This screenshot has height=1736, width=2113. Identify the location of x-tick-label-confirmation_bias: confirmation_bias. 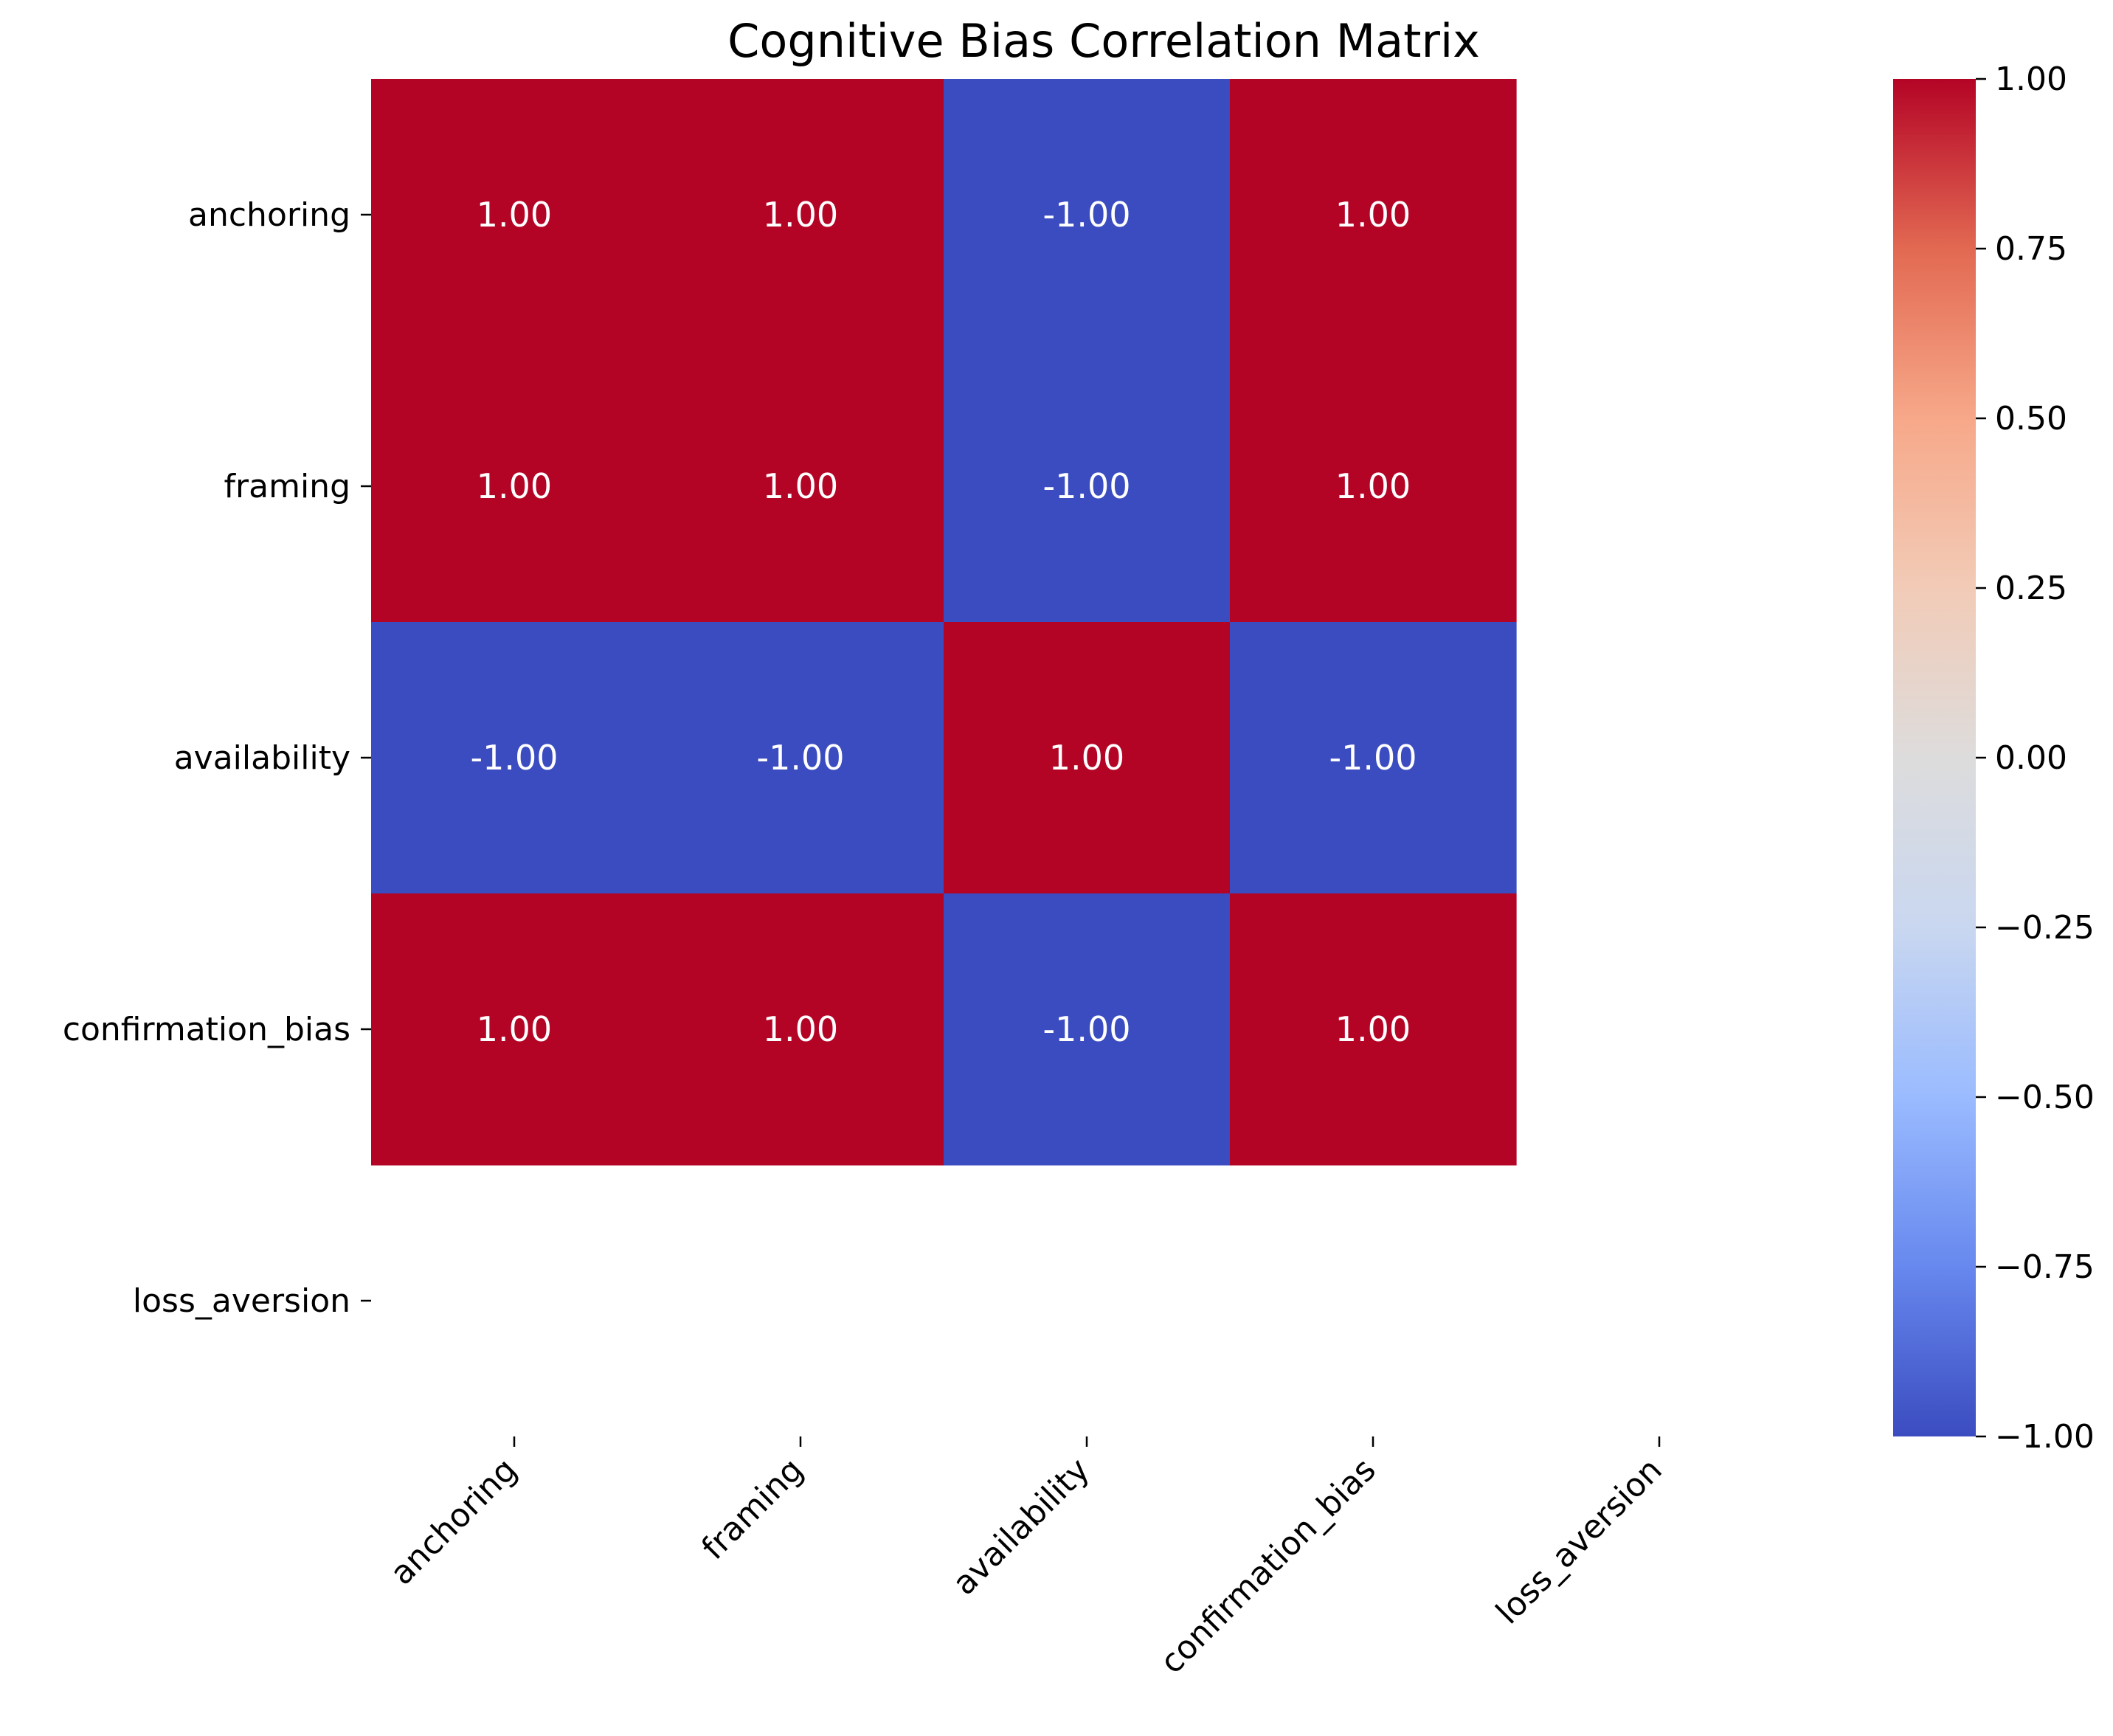
(1268, 1566).